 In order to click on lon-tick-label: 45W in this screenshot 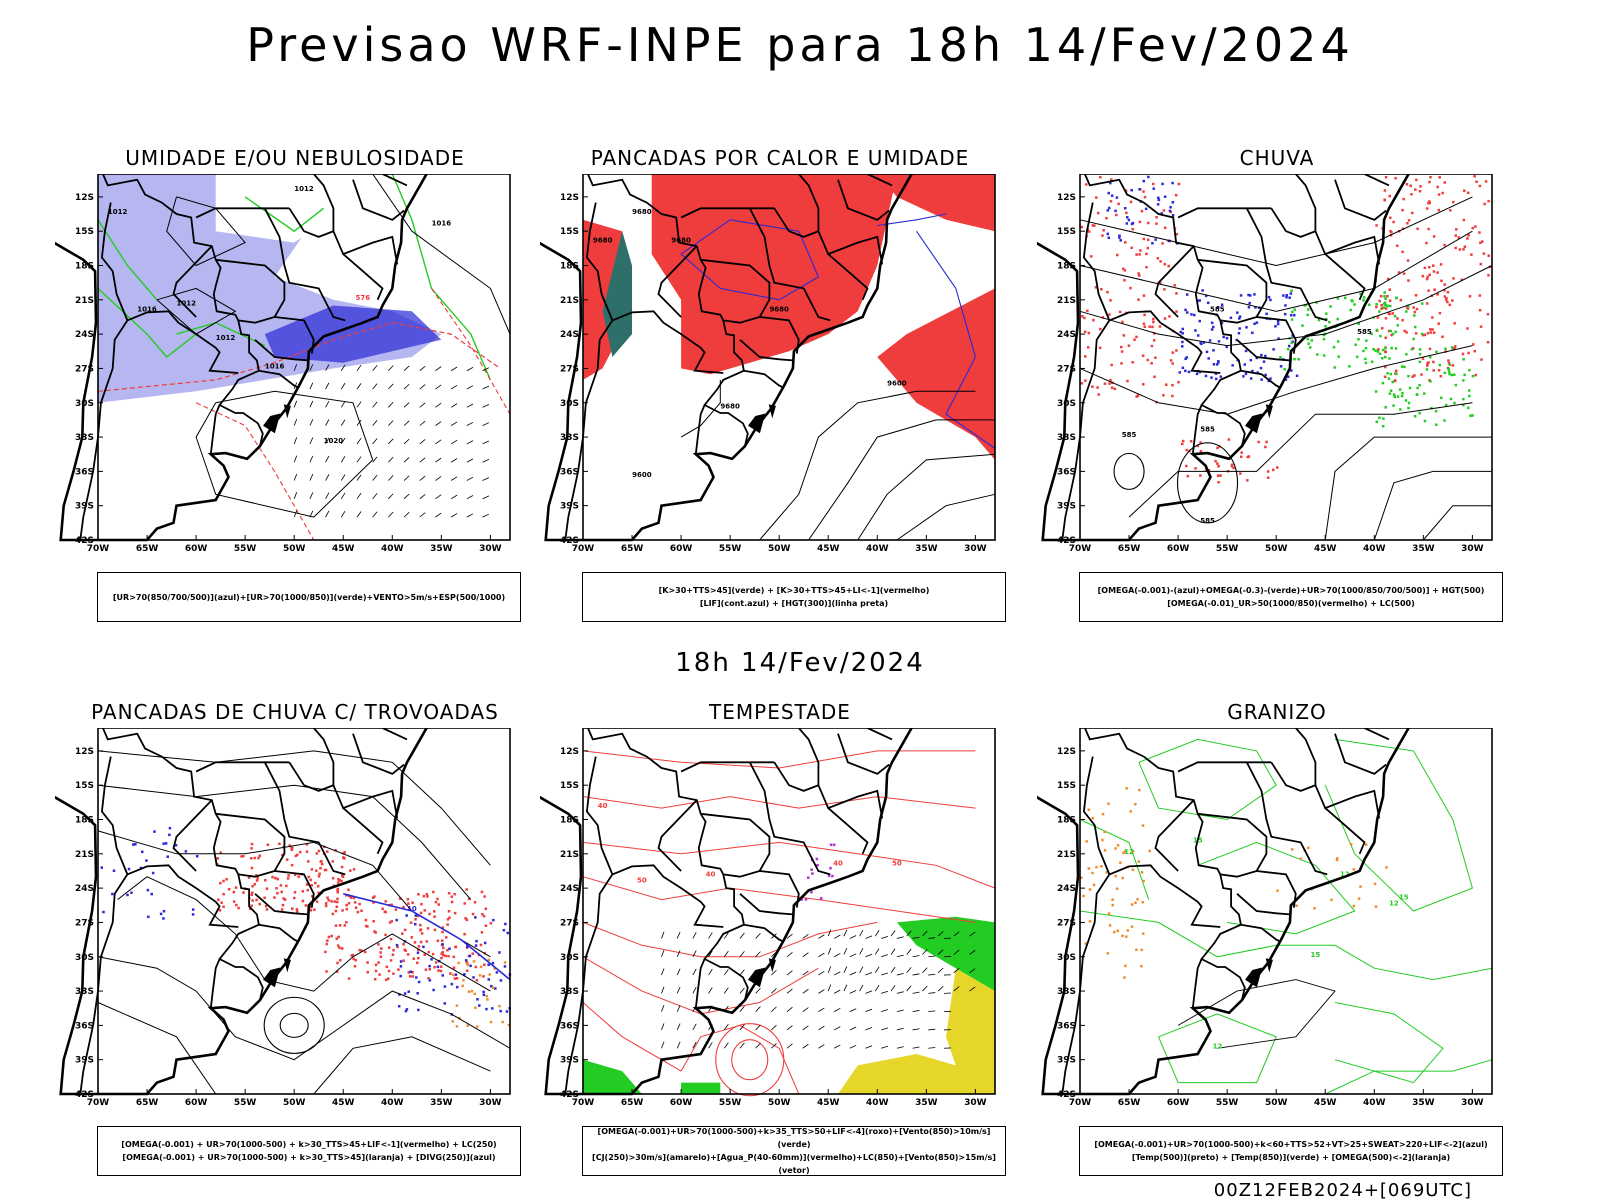, I will do `click(1325, 1103)`.